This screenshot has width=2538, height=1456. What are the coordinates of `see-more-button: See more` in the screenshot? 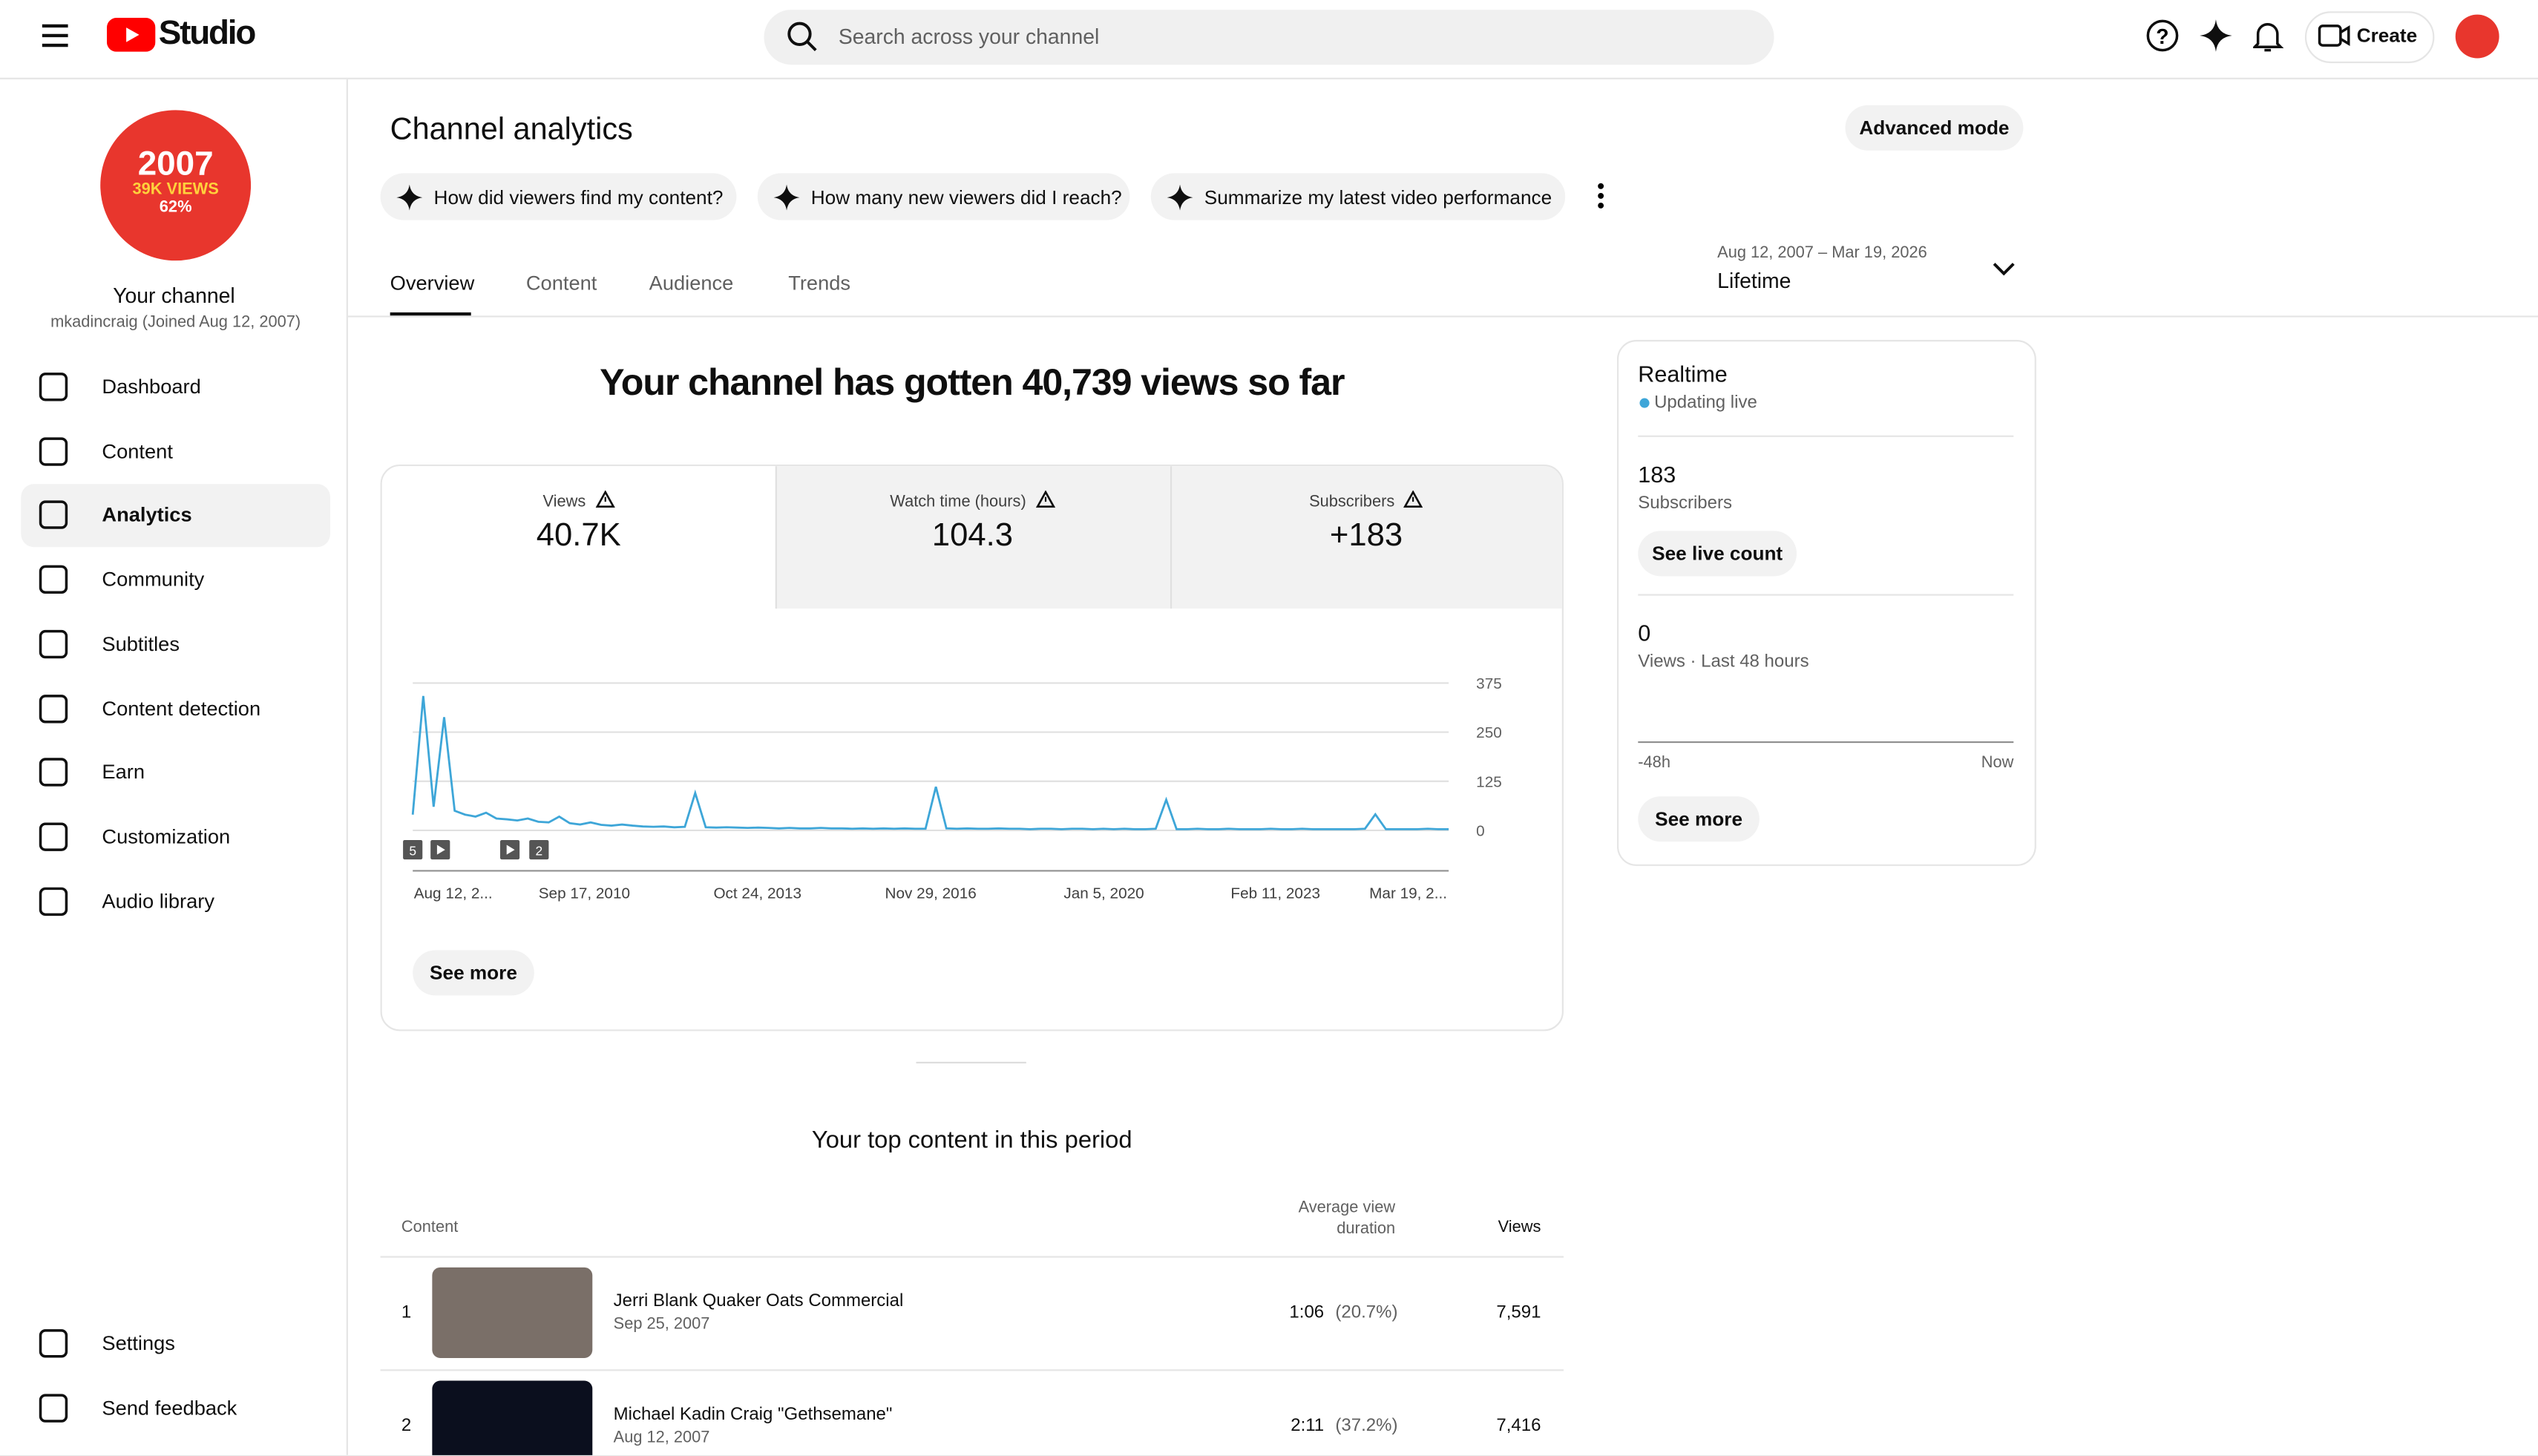 It's located at (473, 973).